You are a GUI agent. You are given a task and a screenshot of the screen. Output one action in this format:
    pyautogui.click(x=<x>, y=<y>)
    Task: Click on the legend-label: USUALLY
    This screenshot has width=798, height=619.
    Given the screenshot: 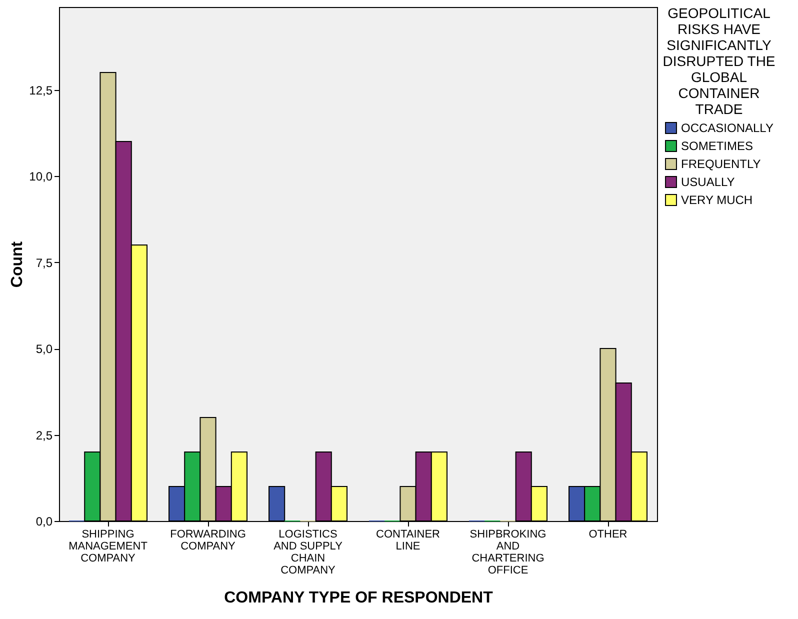 What is the action you would take?
    pyautogui.click(x=708, y=182)
    